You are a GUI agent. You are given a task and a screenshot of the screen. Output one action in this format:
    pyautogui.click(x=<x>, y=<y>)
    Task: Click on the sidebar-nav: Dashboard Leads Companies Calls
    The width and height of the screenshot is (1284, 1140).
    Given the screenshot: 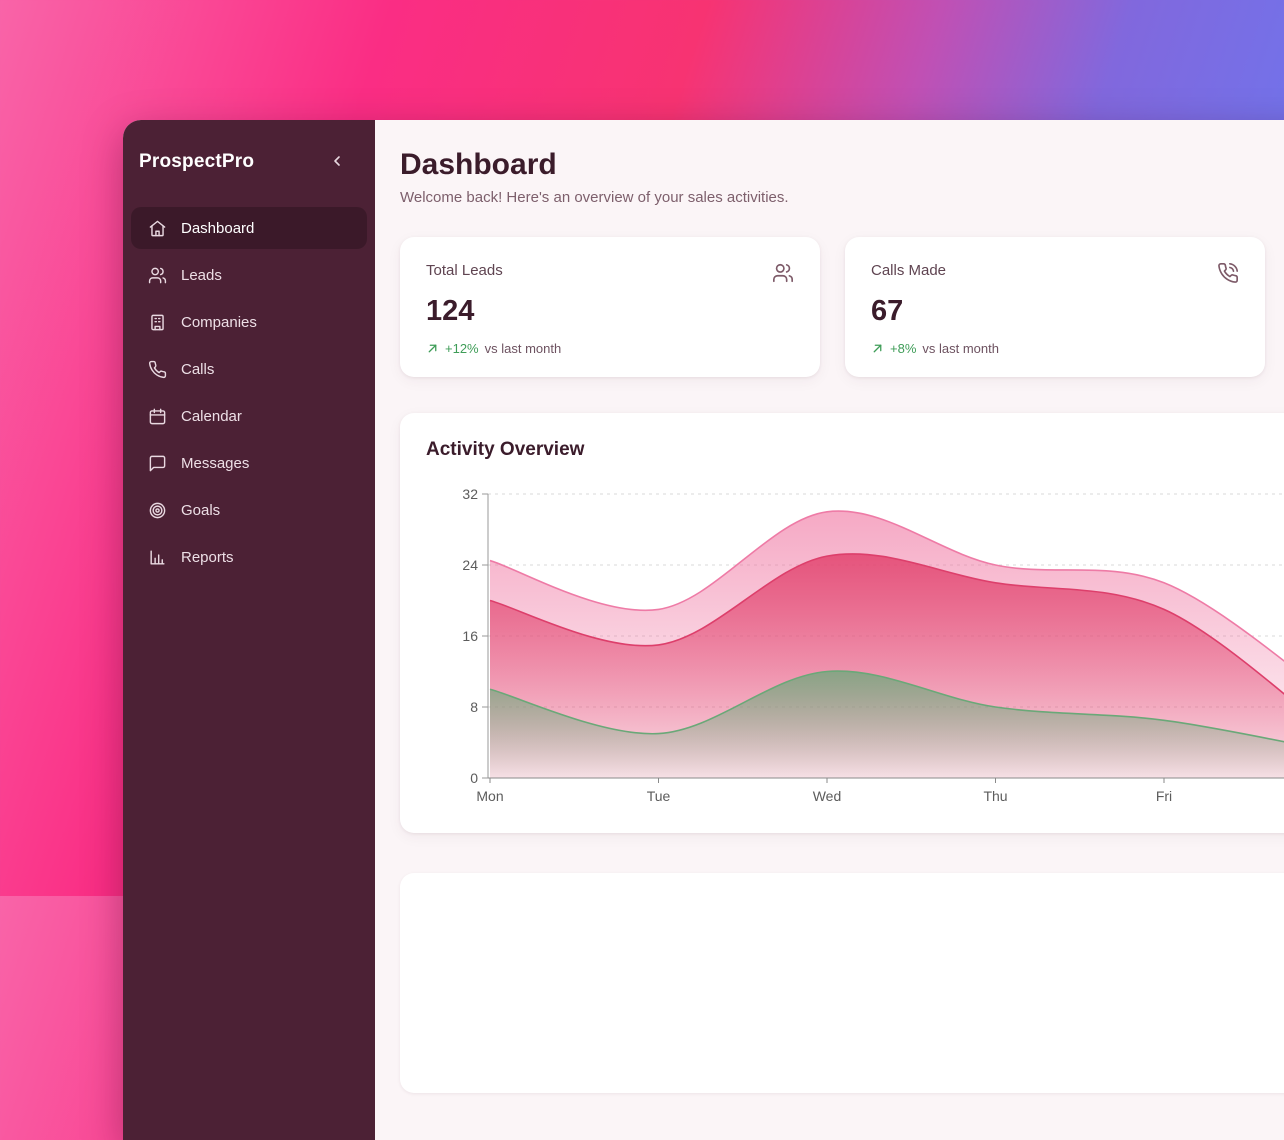 What is the action you would take?
    pyautogui.click(x=249, y=395)
    